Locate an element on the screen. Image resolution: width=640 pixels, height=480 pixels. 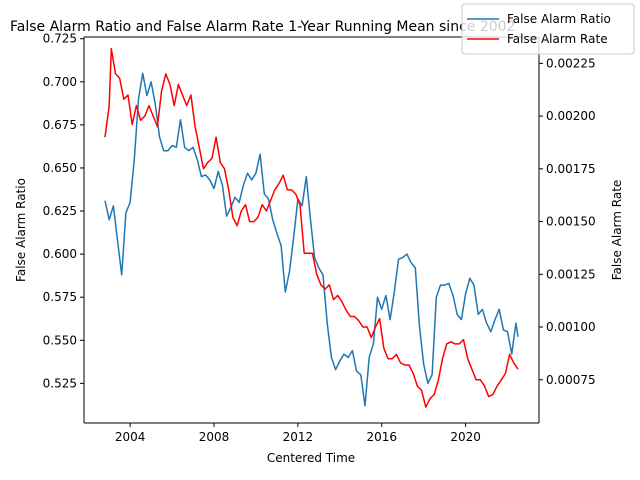
left-y-tick-label: 0.575 is located at coordinates (60, 297).